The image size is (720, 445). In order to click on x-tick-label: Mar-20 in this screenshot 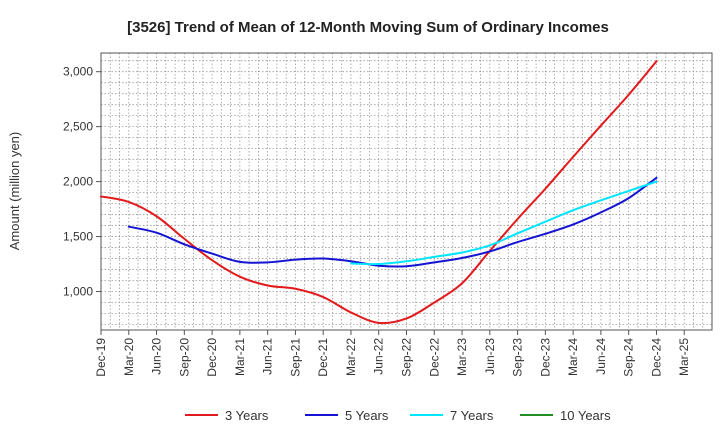, I will do `click(129, 357)`.